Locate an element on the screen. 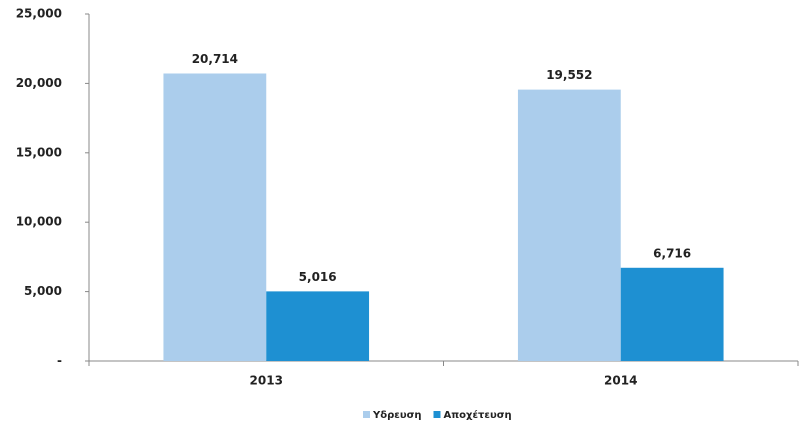 The width and height of the screenshot is (799, 429). y-tick-label: 15,000 is located at coordinates (39, 152).